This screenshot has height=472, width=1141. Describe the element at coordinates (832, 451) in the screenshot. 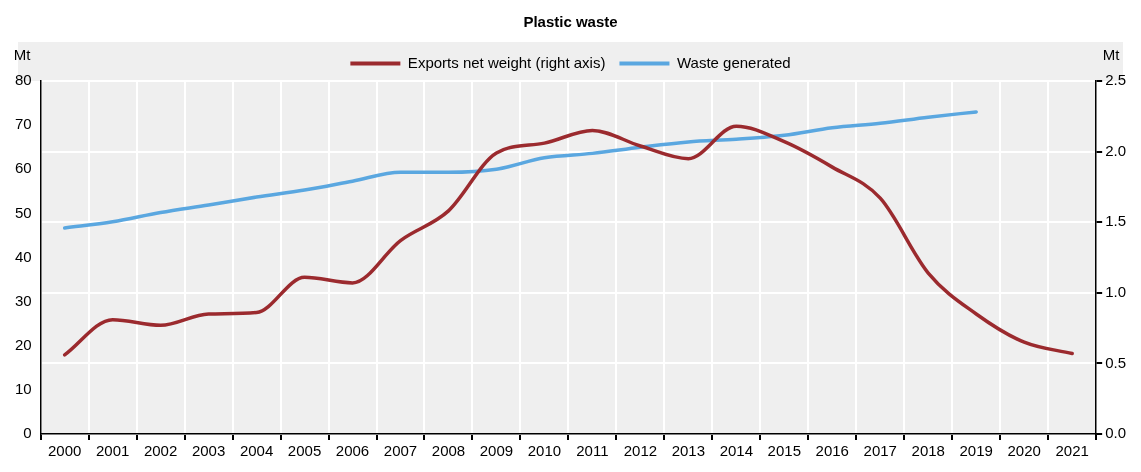

I see `x-tick-label: 2016` at that location.